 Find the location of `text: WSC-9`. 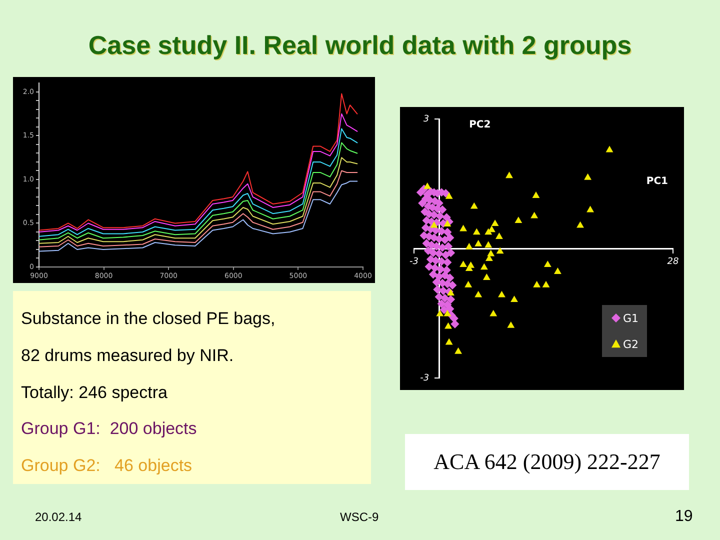

text: WSC-9 is located at coordinates (359, 517).